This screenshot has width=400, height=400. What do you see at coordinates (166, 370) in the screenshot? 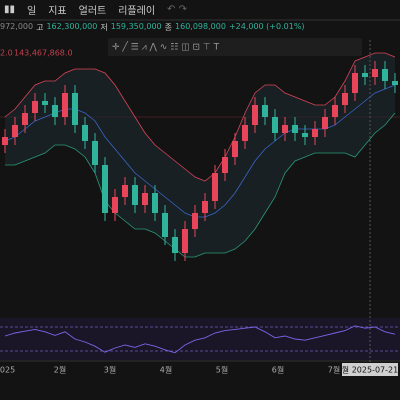
I see `x-tick-label: 4월` at bounding box center [166, 370].